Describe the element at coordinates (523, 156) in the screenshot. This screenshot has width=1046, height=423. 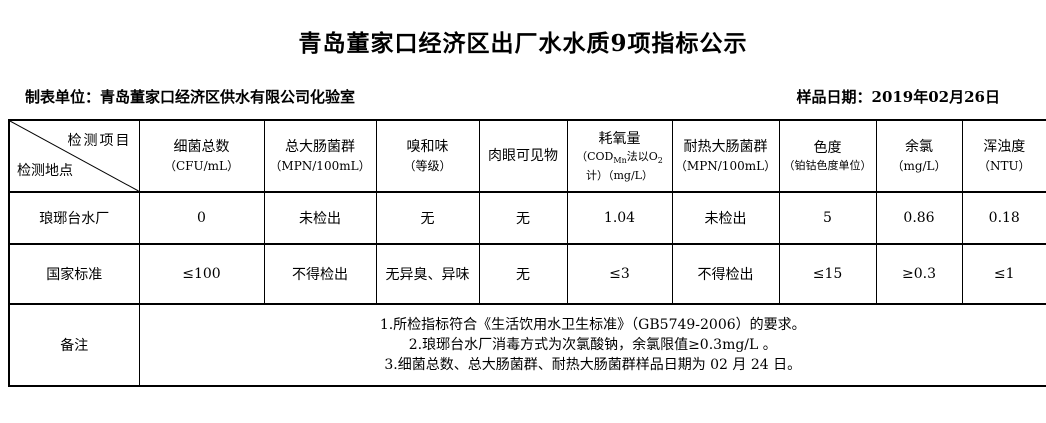
I see `column-header-visible-matter: 肉眼可见物` at that location.